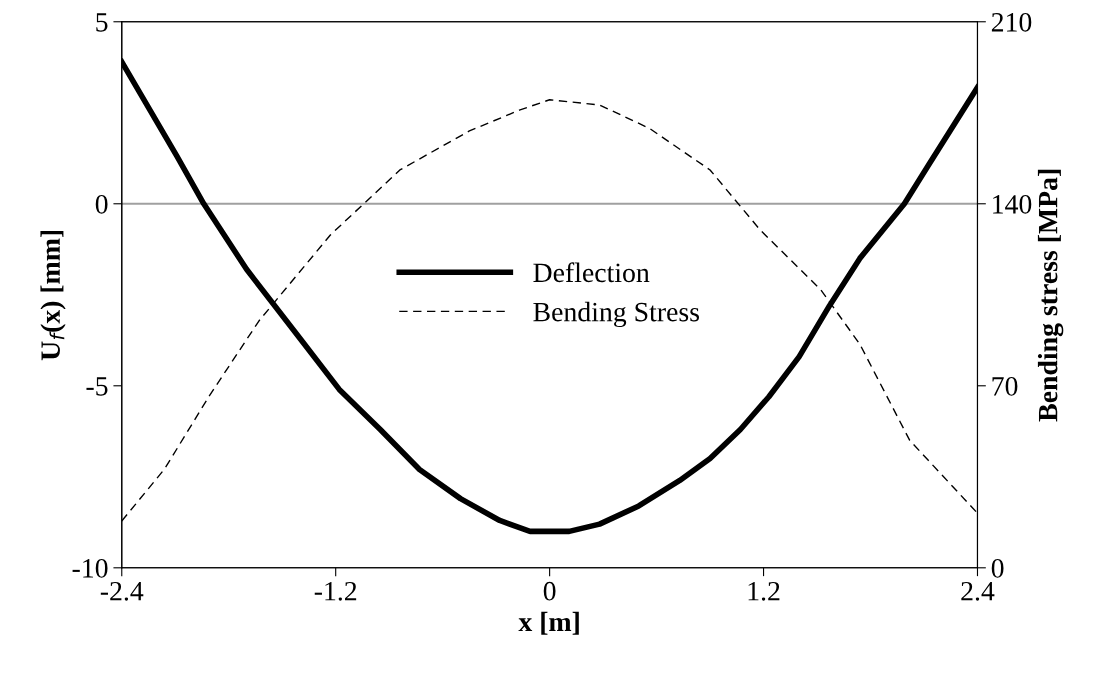 This screenshot has height=680, width=1107. What do you see at coordinates (53, 295) in the screenshot?
I see `y-axis-title: U$_{f}$(x) [mm]` at bounding box center [53, 295].